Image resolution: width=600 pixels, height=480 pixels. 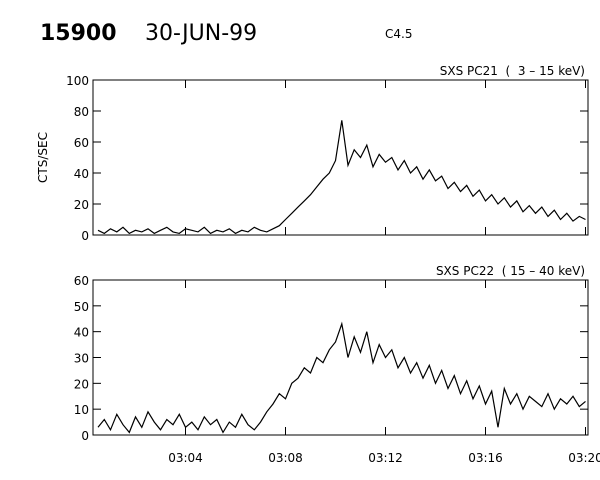 I want to click on y-tick-label: 100, so click(x=77, y=81).